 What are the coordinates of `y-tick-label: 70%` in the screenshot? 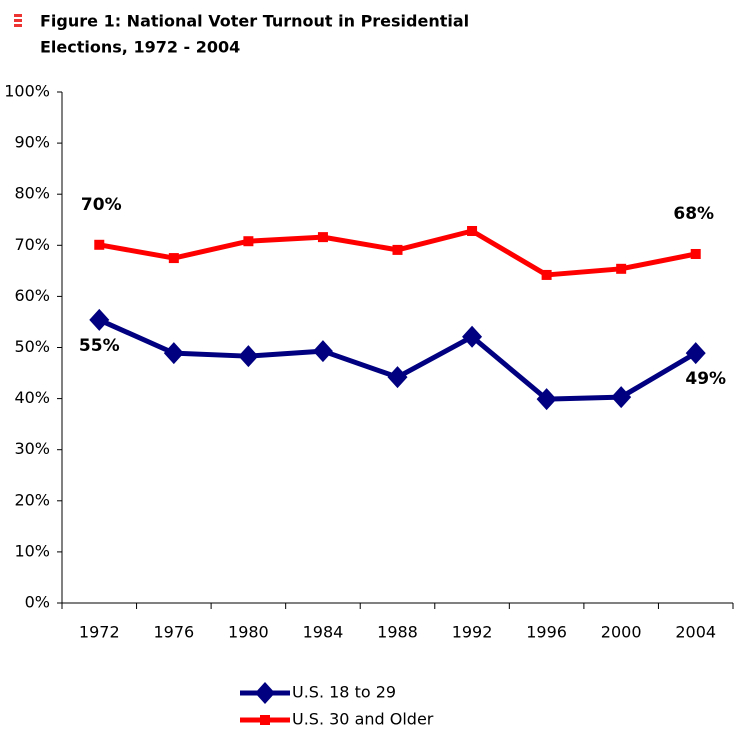 It's located at (32, 244).